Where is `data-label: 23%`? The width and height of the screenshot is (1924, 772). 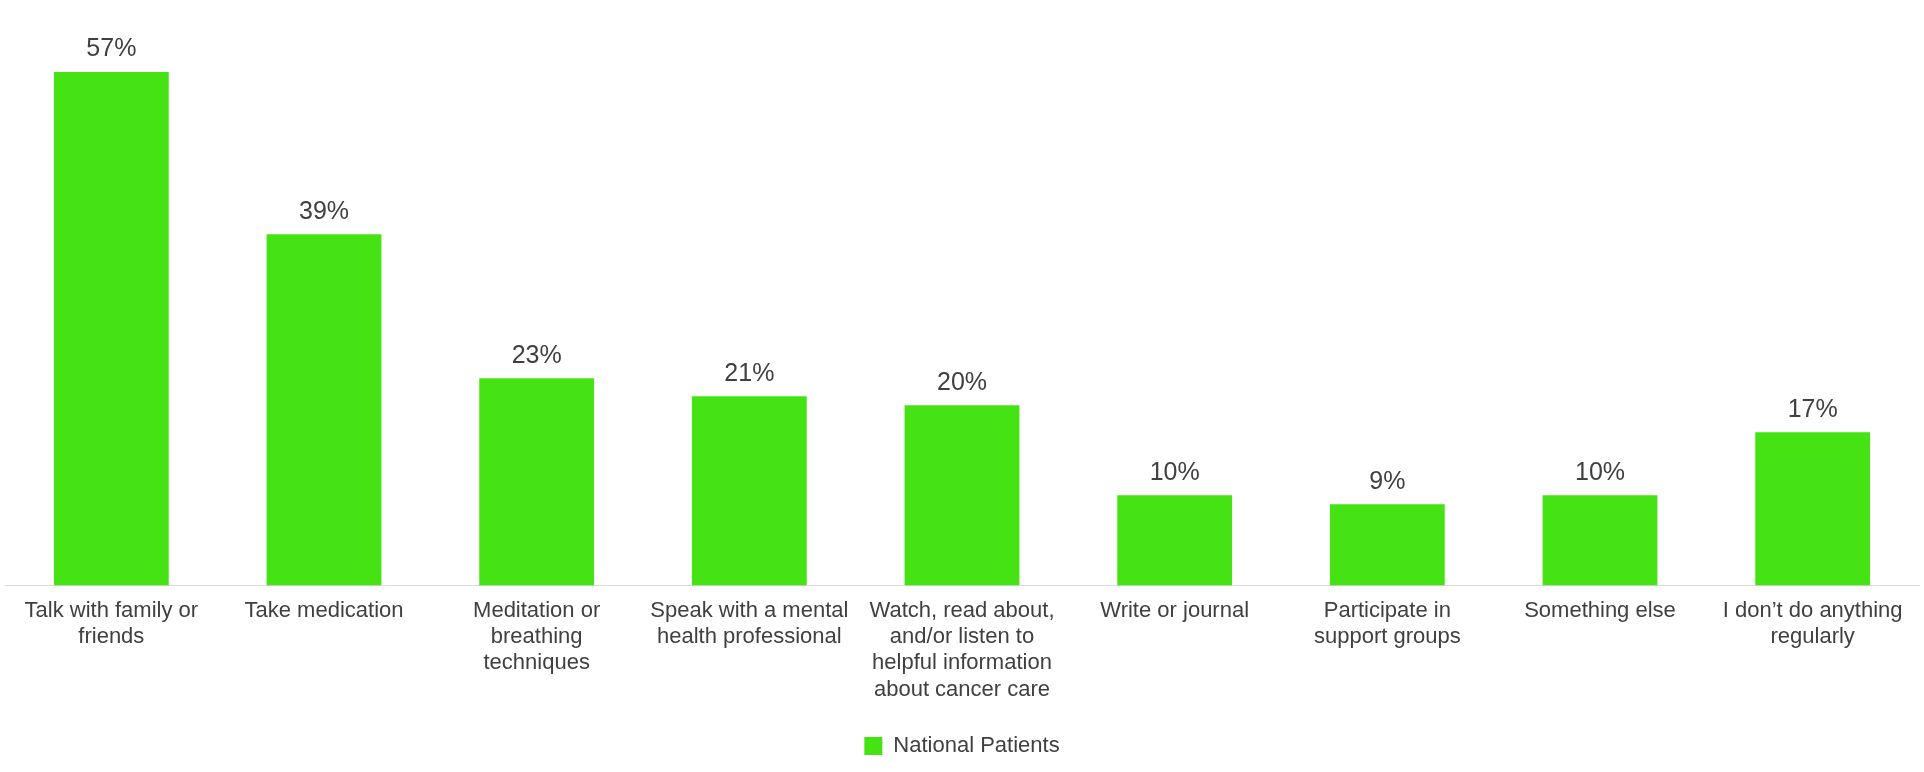 data-label: 23% is located at coordinates (536, 353).